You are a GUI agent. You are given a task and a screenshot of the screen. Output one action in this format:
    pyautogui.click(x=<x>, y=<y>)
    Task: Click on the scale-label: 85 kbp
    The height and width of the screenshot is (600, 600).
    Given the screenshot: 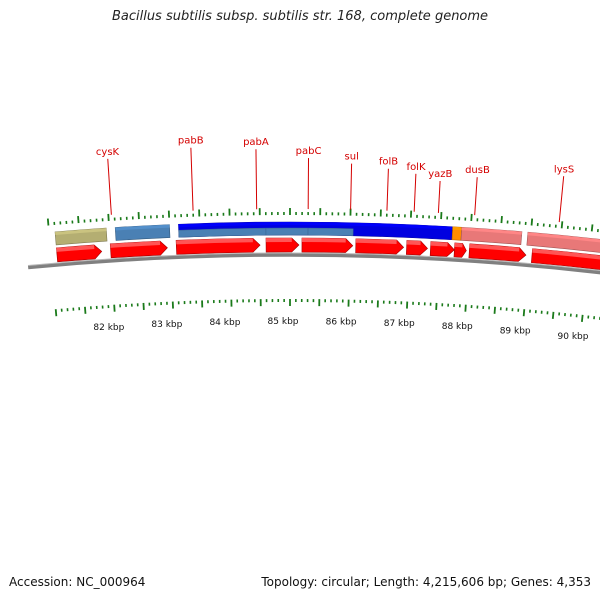 What is the action you would take?
    pyautogui.click(x=283, y=322)
    